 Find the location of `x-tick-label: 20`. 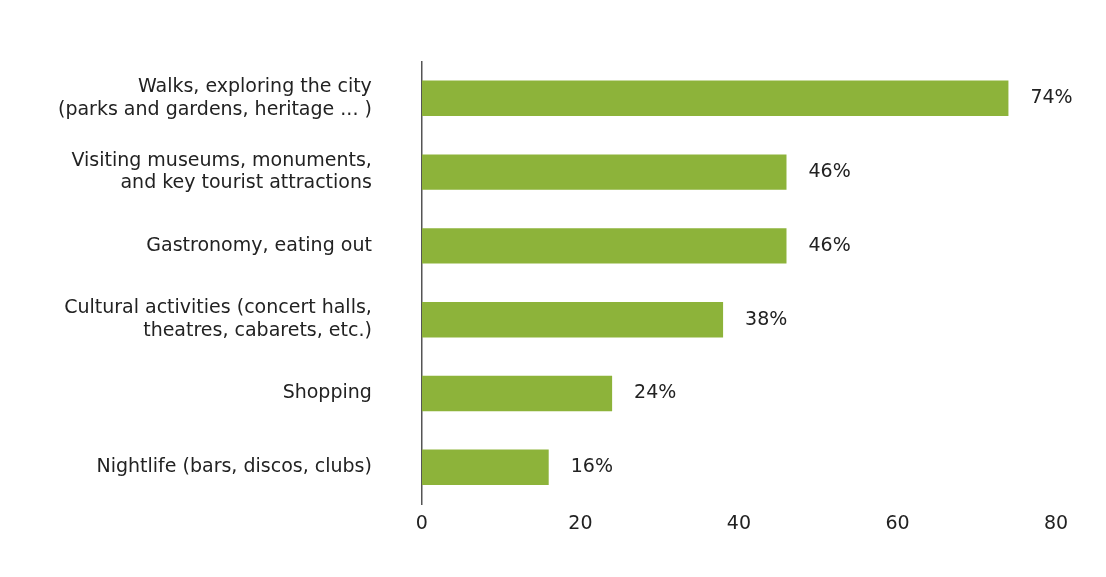

x-tick-label: 20 is located at coordinates (580, 521).